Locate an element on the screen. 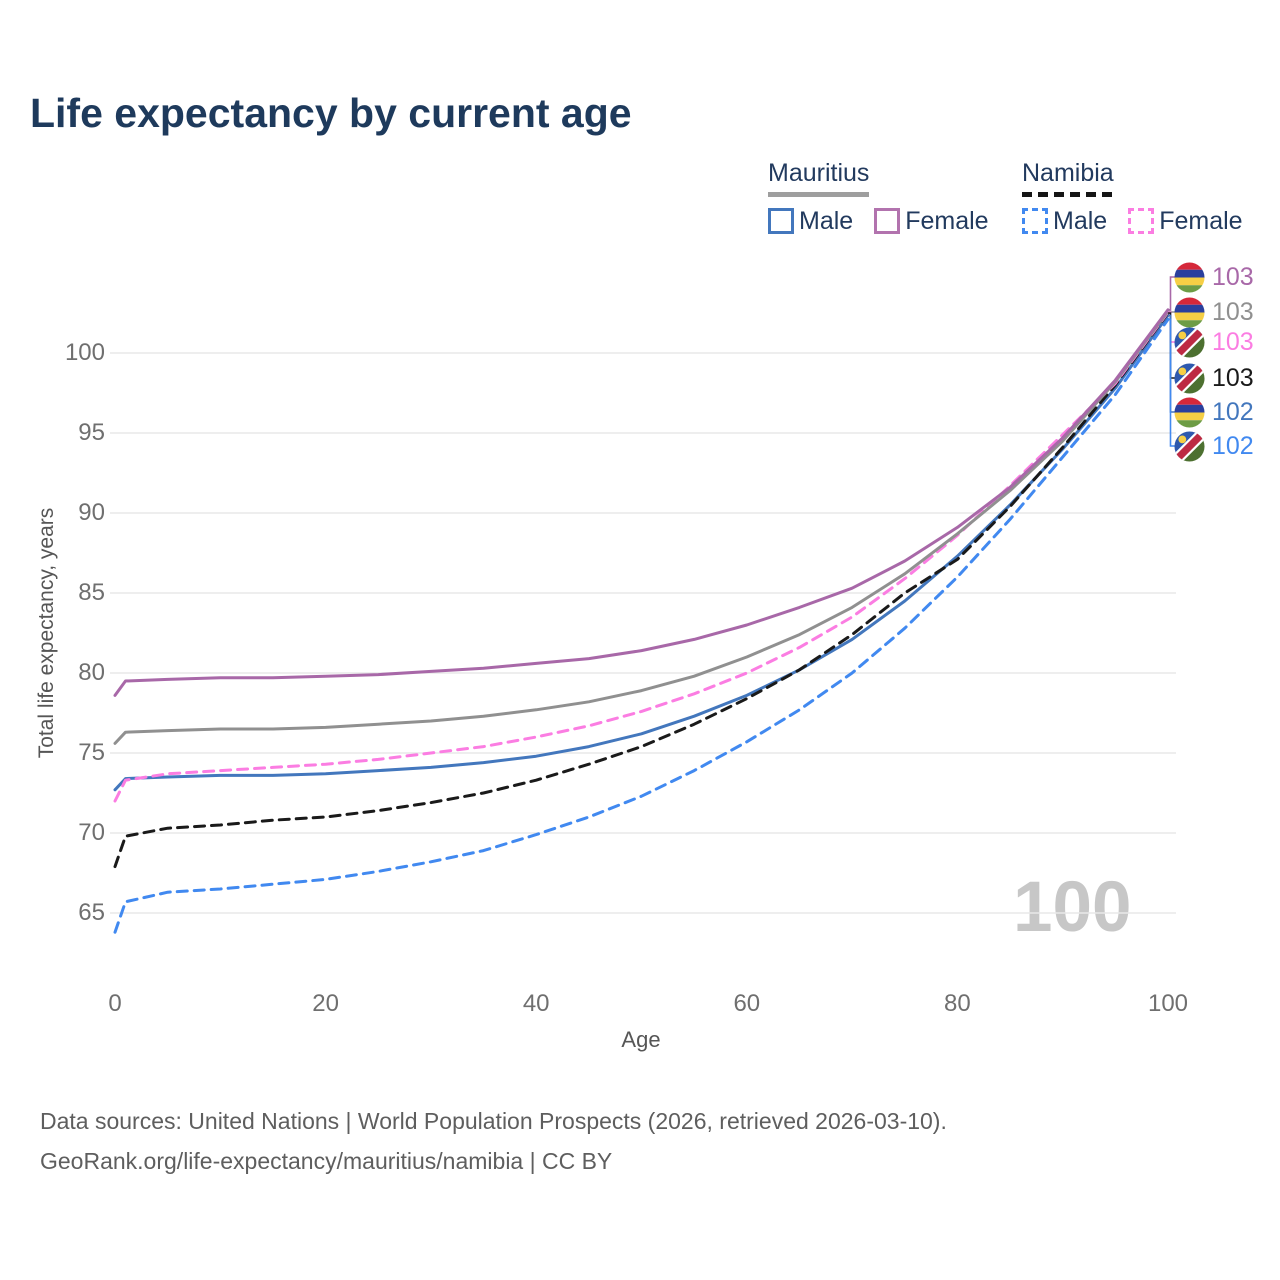 The height and width of the screenshot is (1280, 1280). legend-item-namibia-female: Female is located at coordinates (1185, 221).